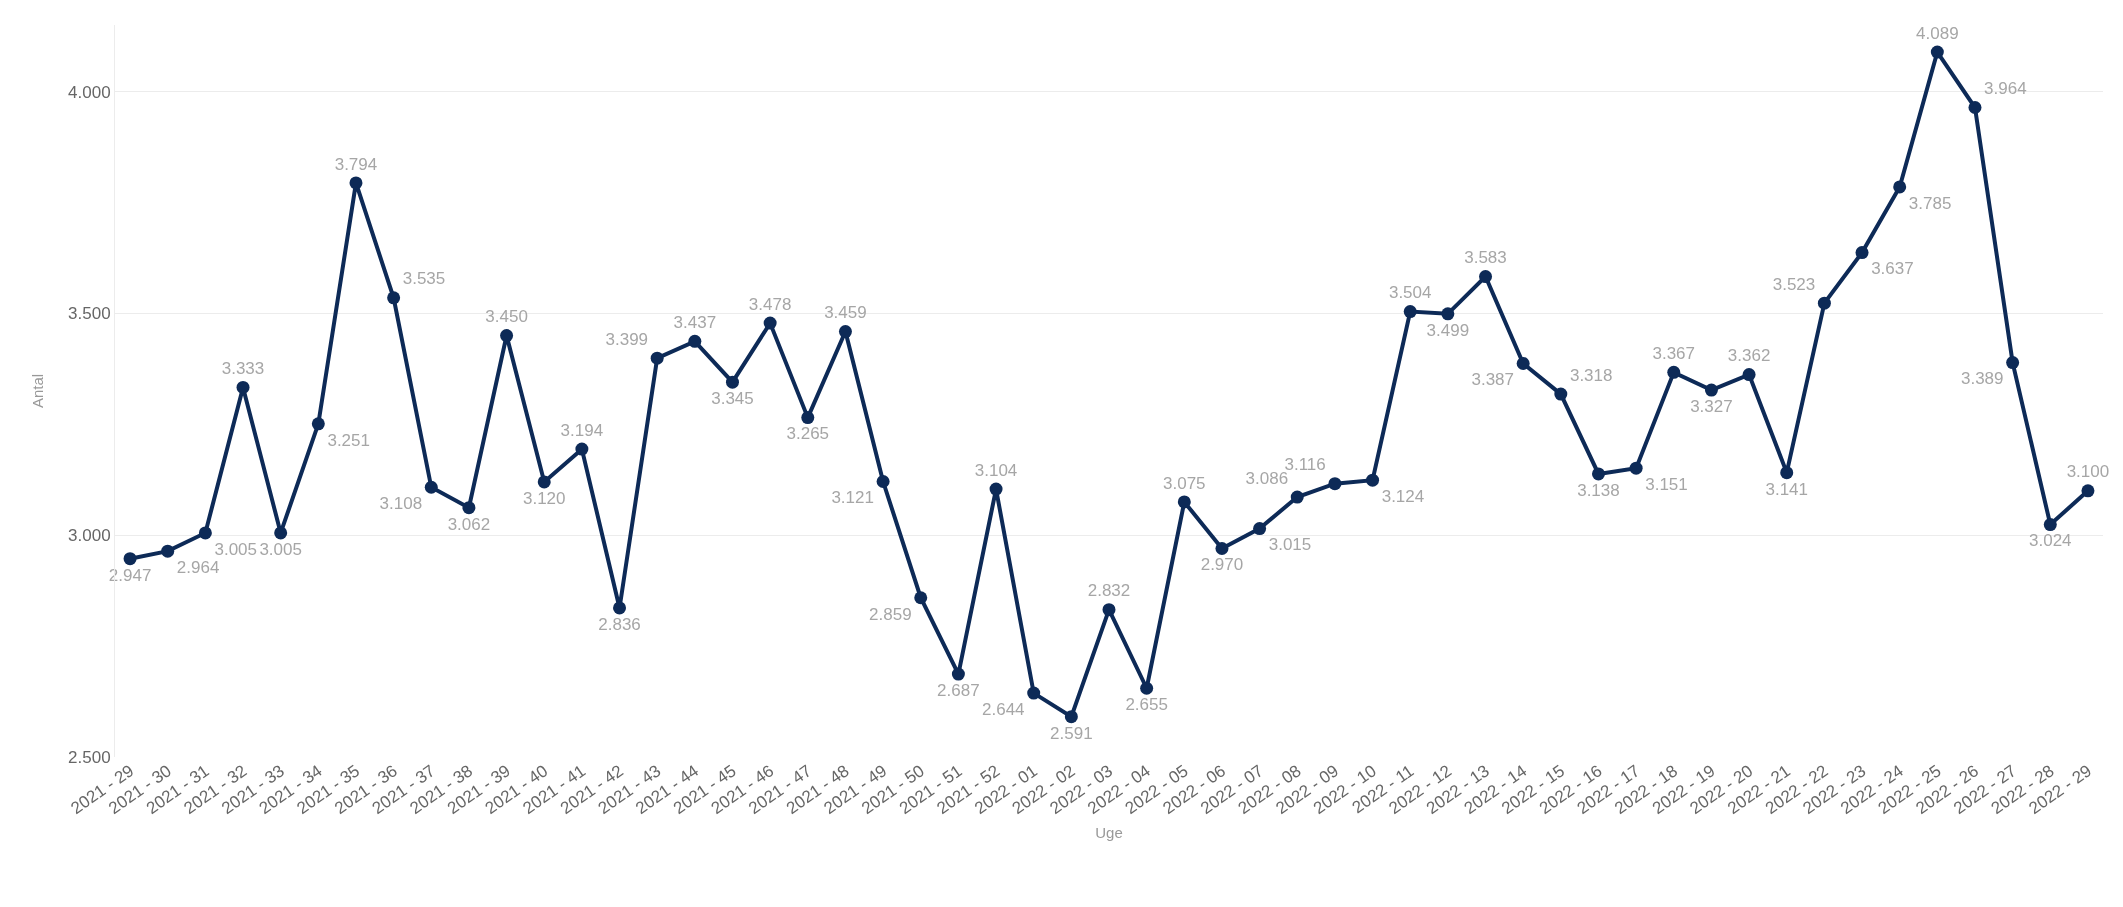  Describe the element at coordinates (424, 279) in the screenshot. I see `data-label: 3.535` at that location.